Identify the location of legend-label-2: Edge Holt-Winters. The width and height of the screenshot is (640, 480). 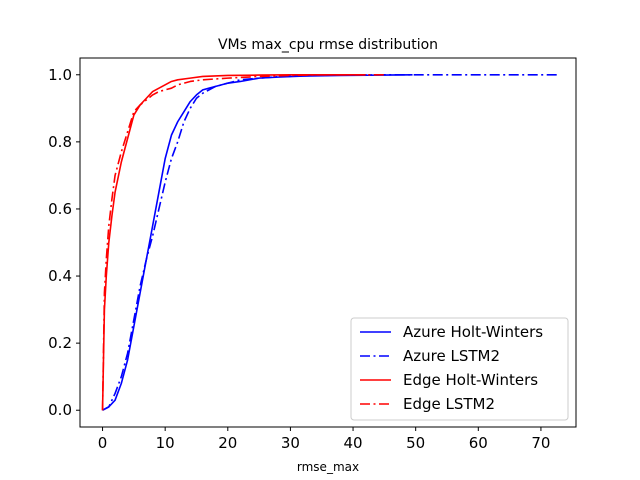
(470, 380).